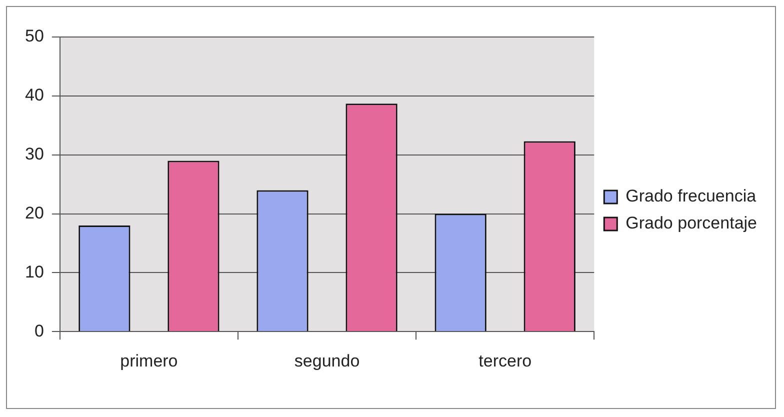  Describe the element at coordinates (692, 223) in the screenshot. I see `legend-label: Grado porcentaje` at that location.